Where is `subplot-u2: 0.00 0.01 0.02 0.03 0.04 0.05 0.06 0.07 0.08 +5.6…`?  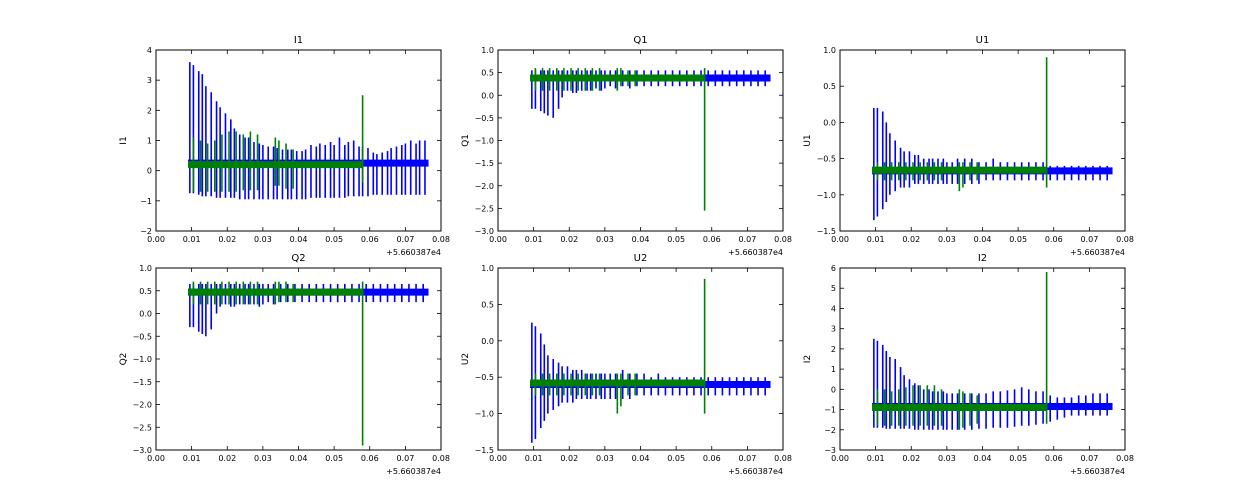
subplot-u2: 0.00 0.01 0.02 0.03 0.04 0.05 0.06 0.07 0.08 +5.6… is located at coordinates (626, 364).